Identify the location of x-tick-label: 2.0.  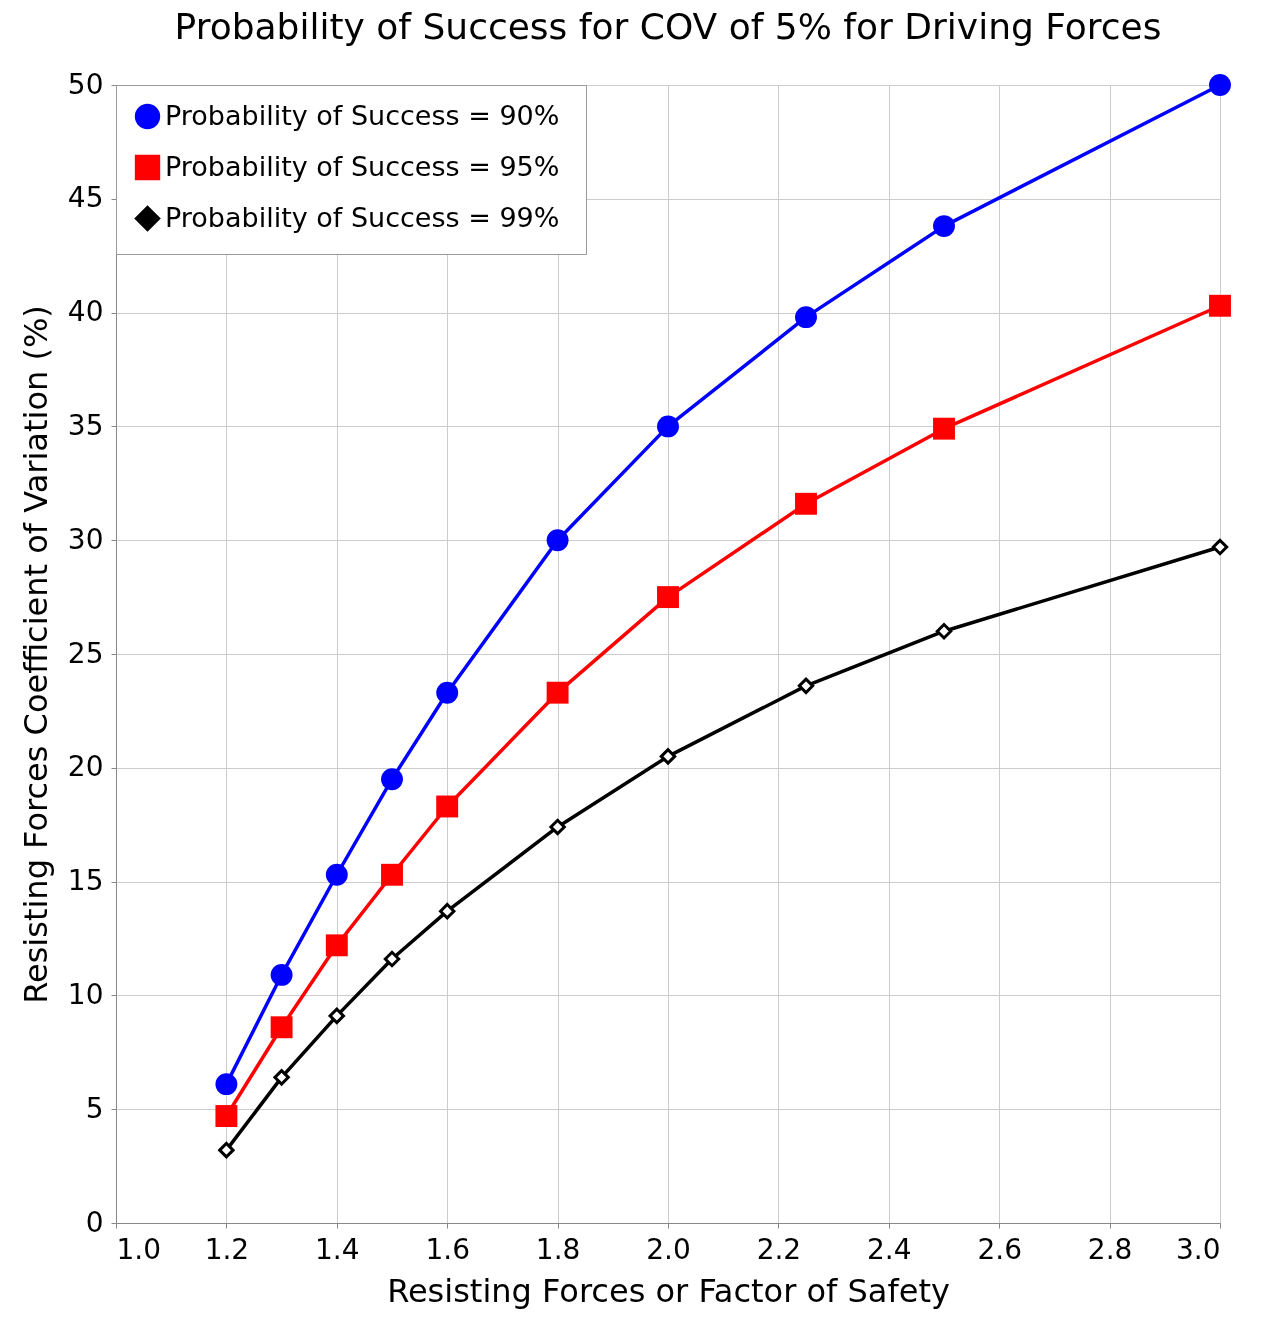
(668, 1249).